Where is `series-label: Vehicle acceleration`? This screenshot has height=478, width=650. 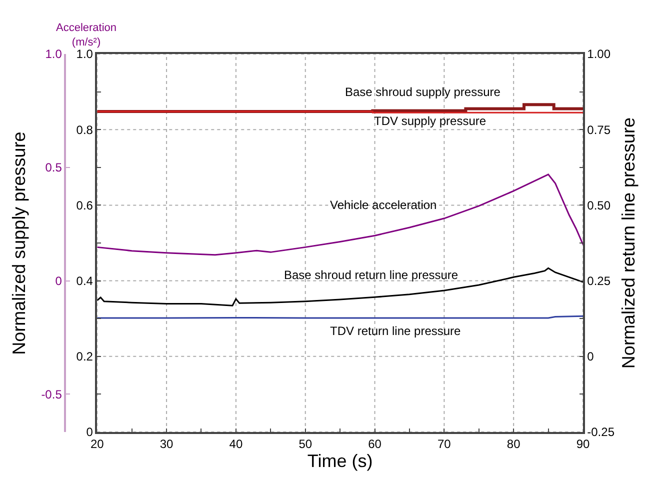
series-label: Vehicle acceleration is located at coordinates (383, 205).